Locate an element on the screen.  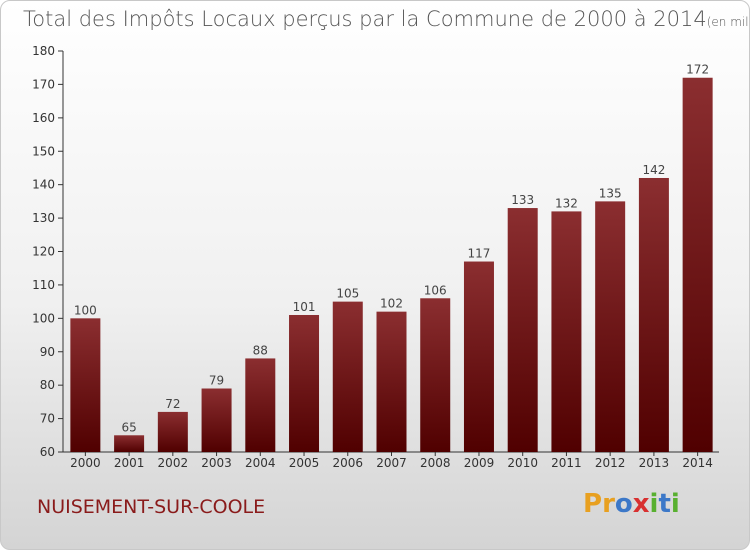
data-label: 142 is located at coordinates (653, 170).